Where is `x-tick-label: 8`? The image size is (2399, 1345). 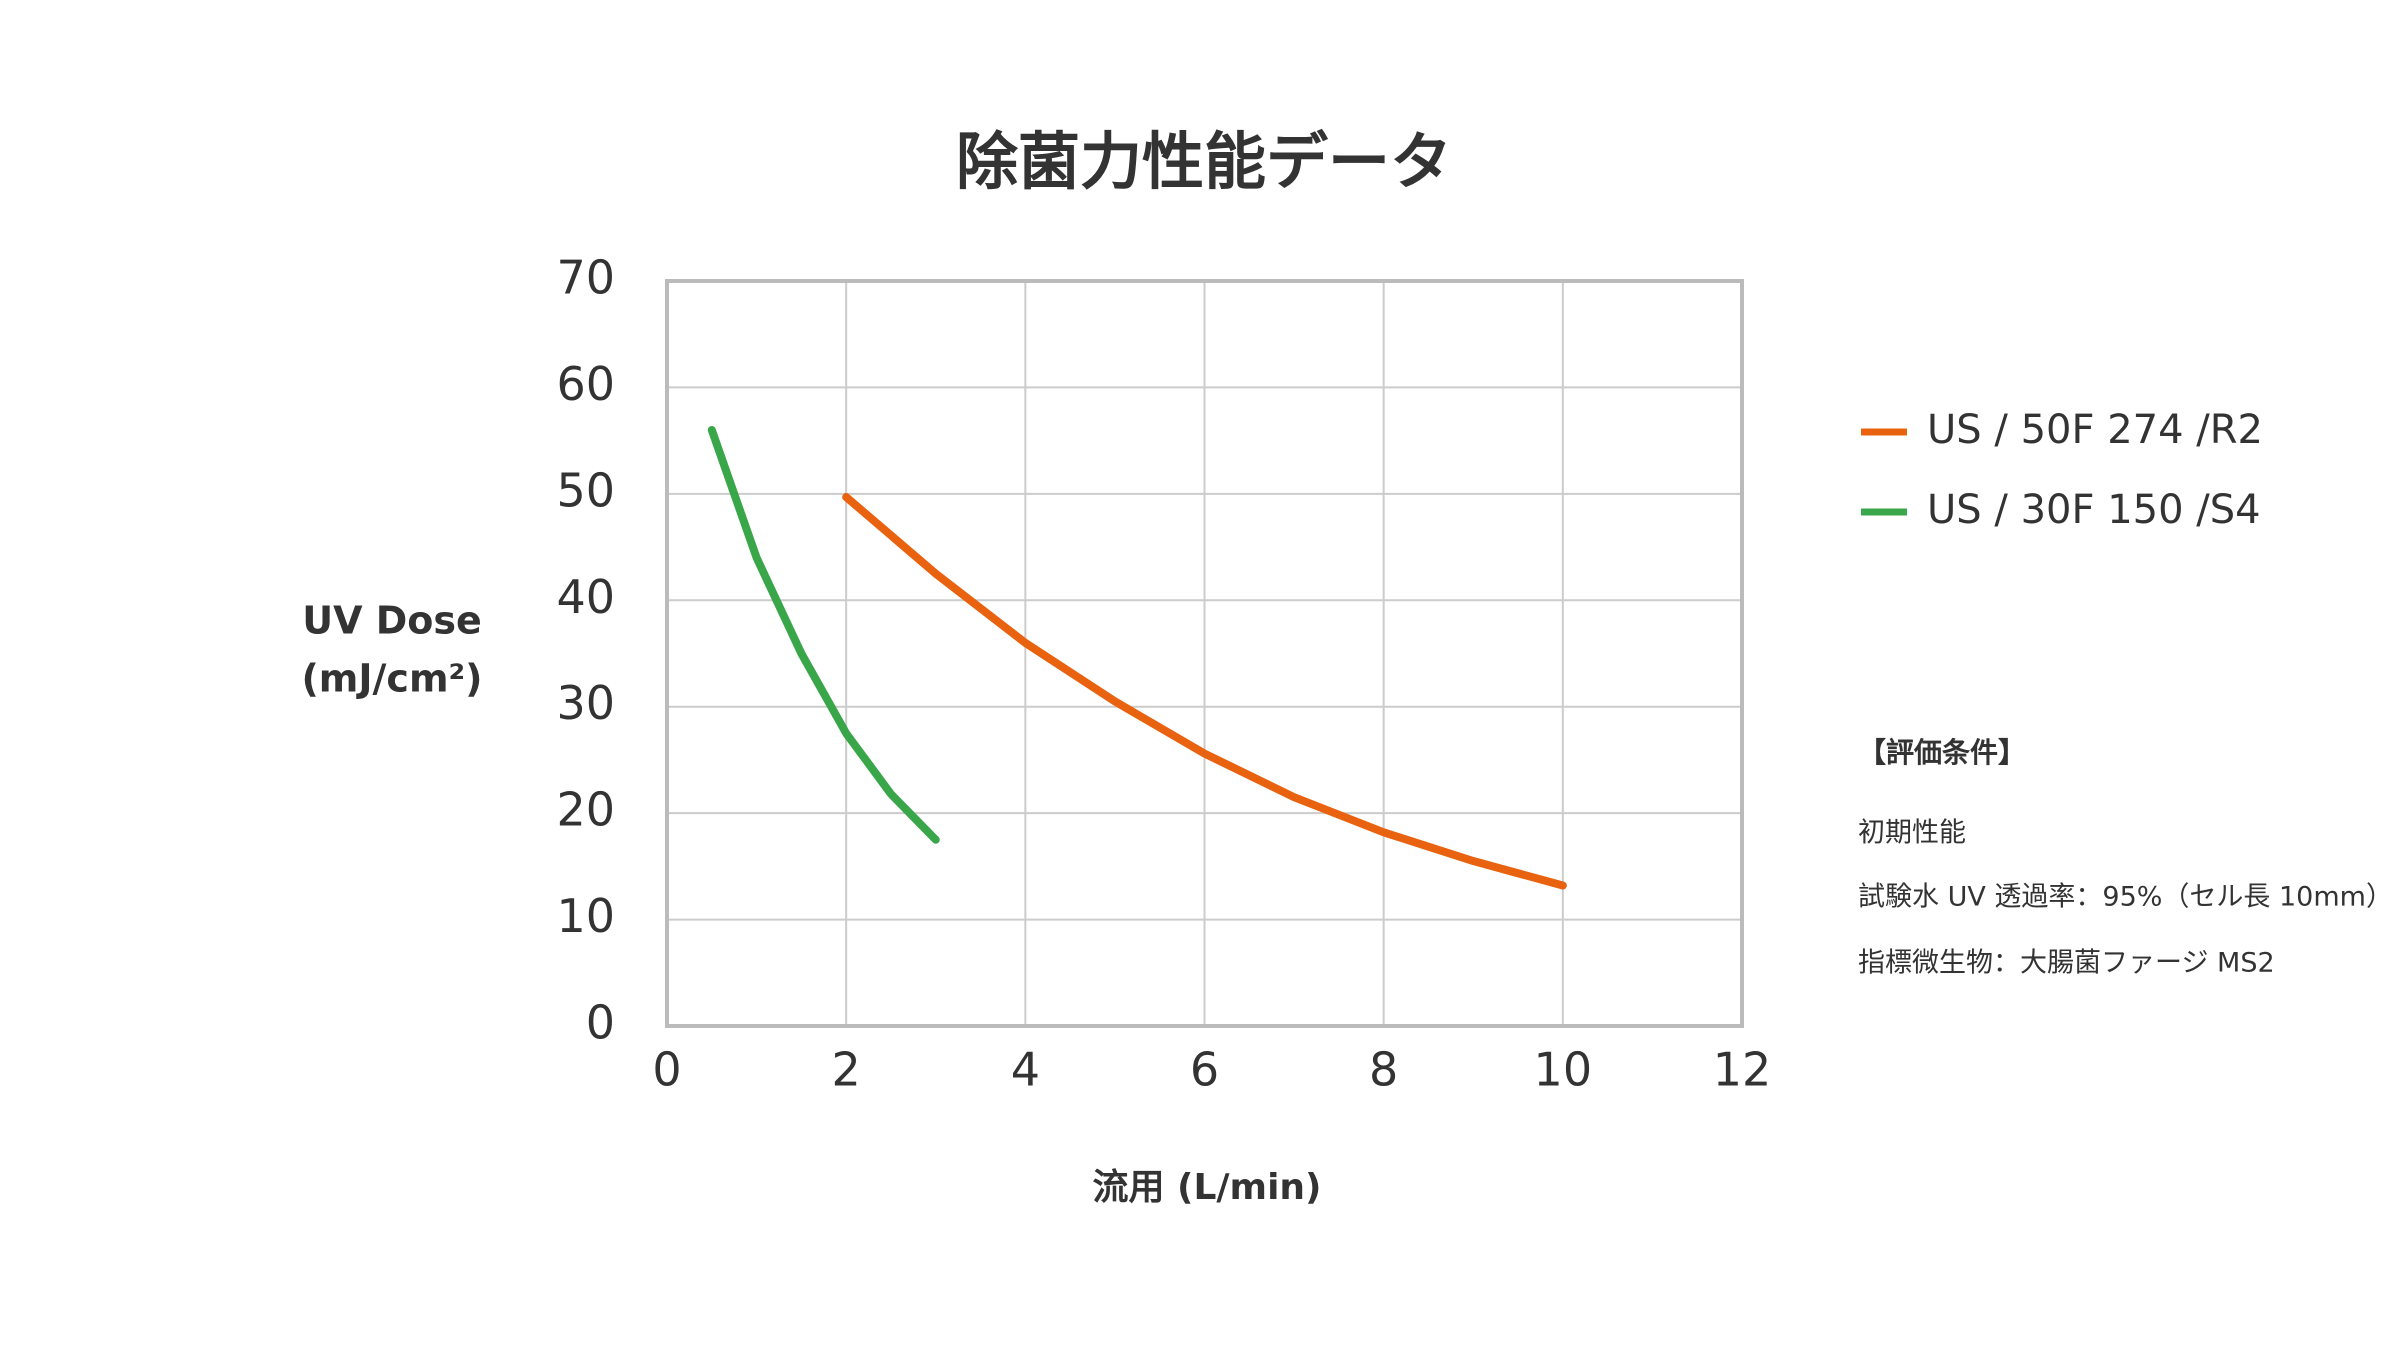
x-tick-label: 8 is located at coordinates (1383, 1070).